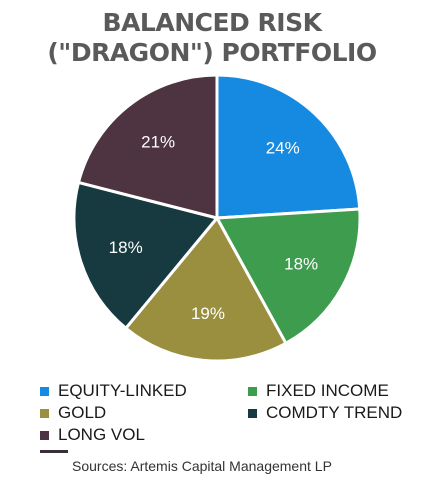  What do you see at coordinates (283, 148) in the screenshot?
I see `pie-label-equity-linked: 24%` at bounding box center [283, 148].